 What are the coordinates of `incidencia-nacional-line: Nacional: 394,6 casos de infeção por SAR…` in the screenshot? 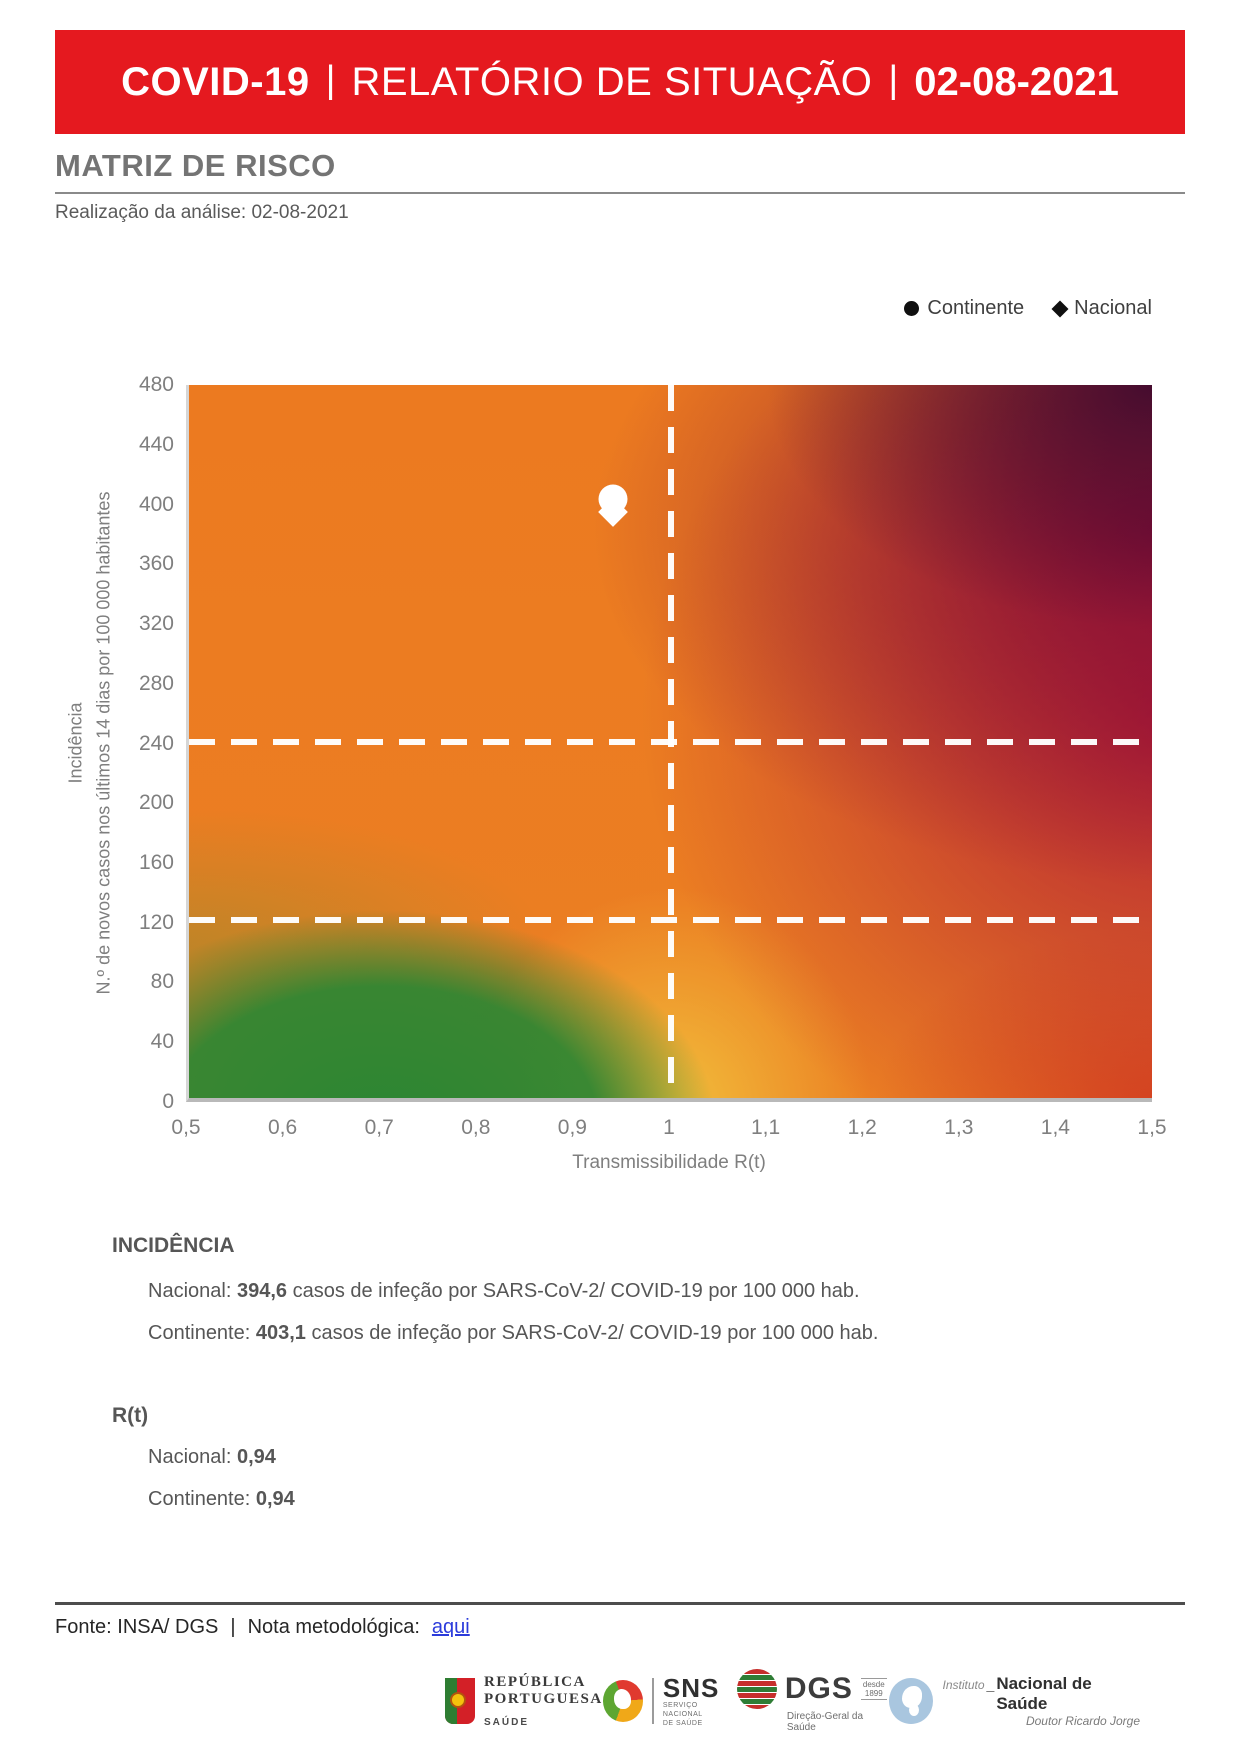 It's located at (504, 1291).